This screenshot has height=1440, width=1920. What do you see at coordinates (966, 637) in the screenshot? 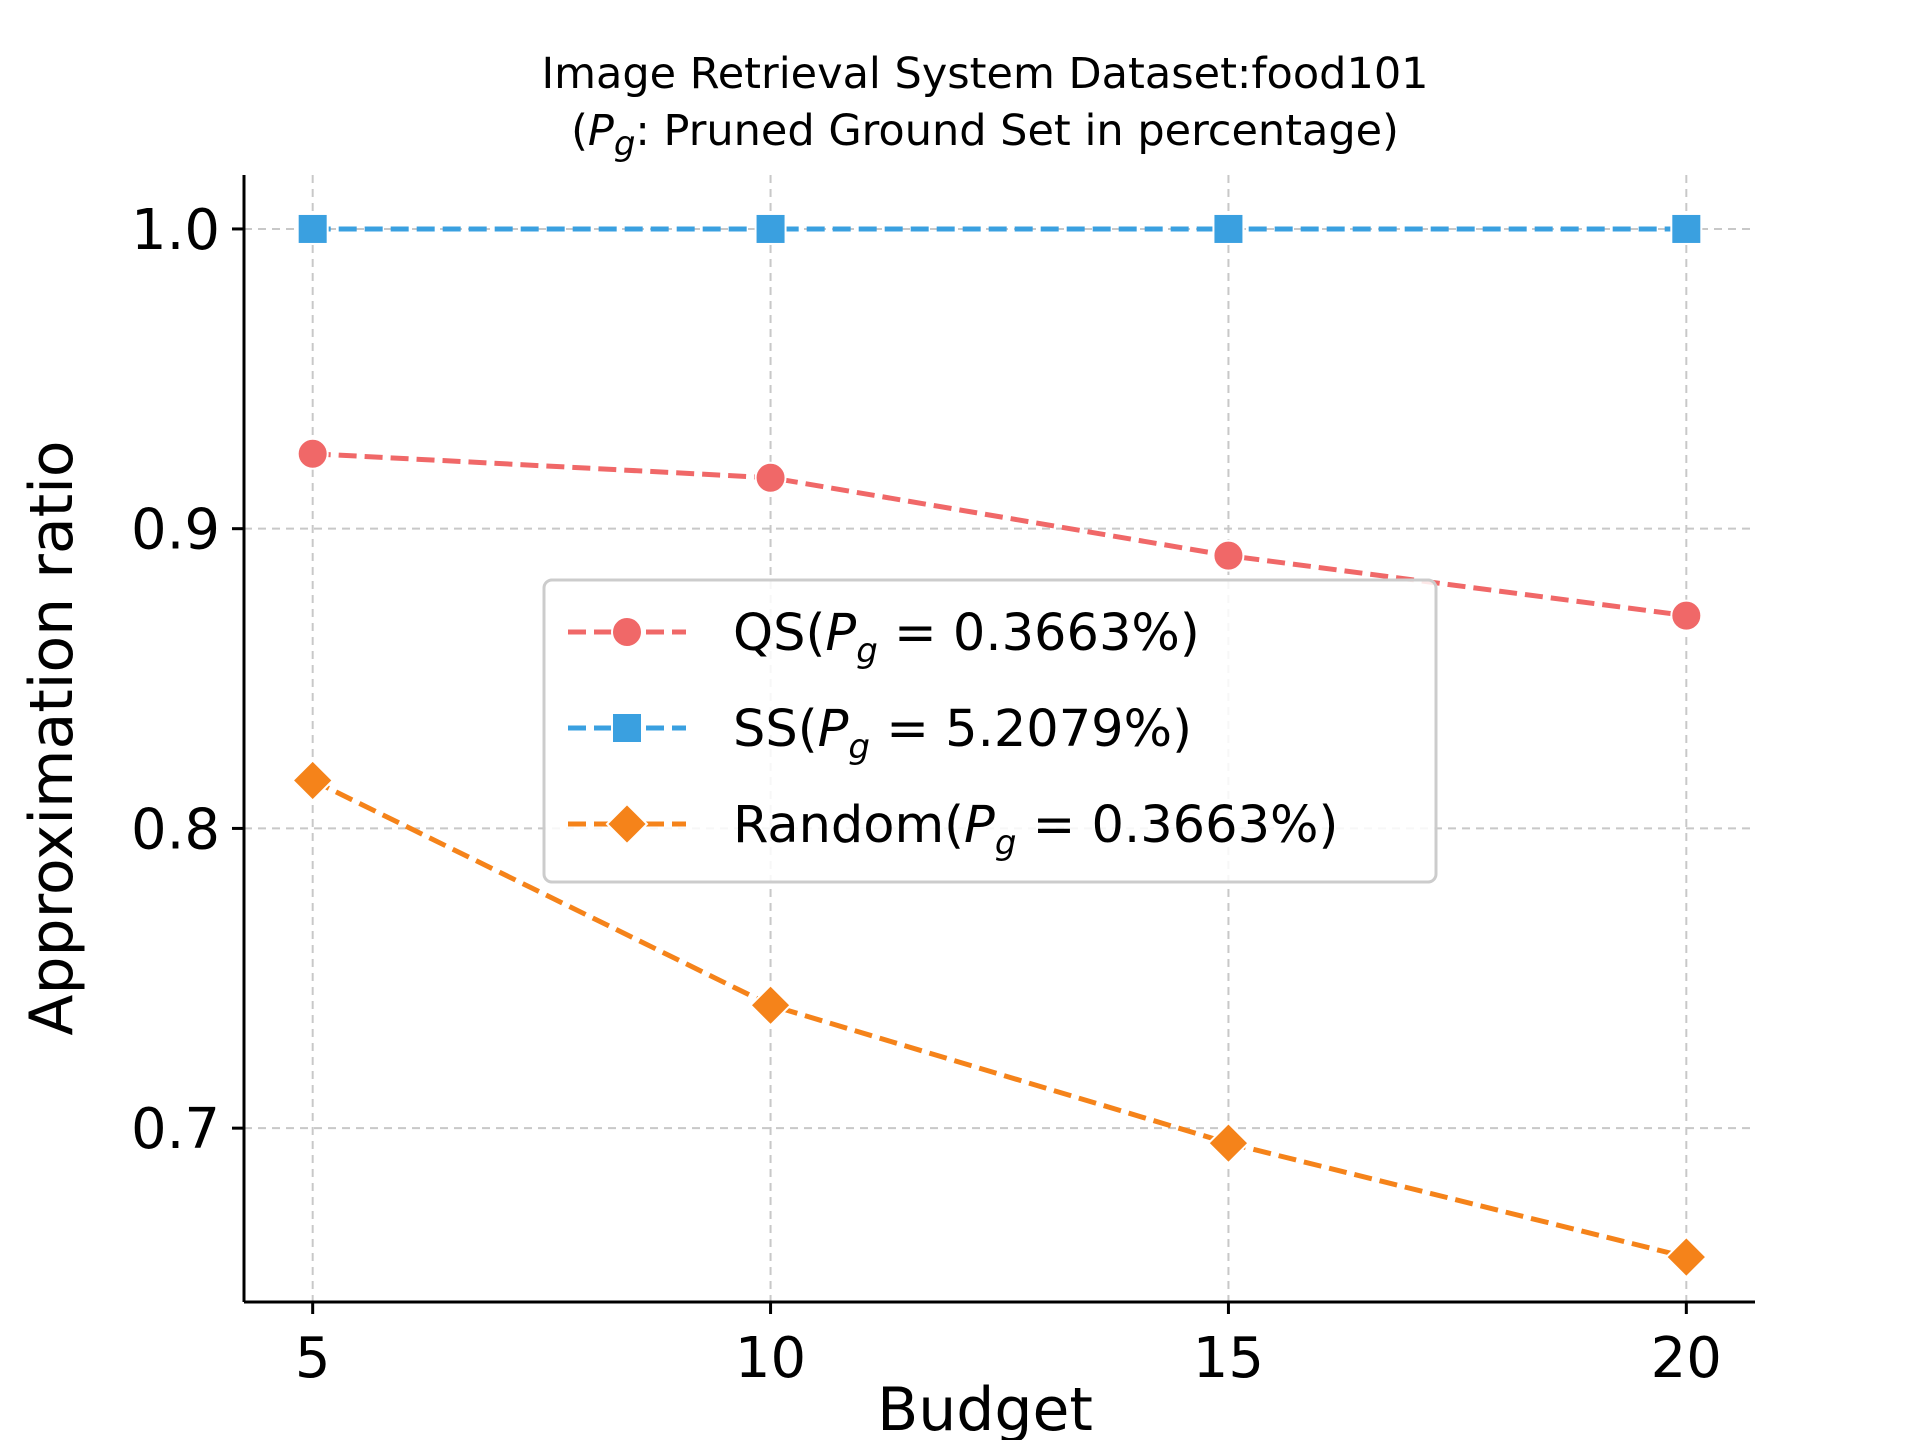
I see `legend-label: QS(Pg = 0.3663%)` at bounding box center [966, 637].